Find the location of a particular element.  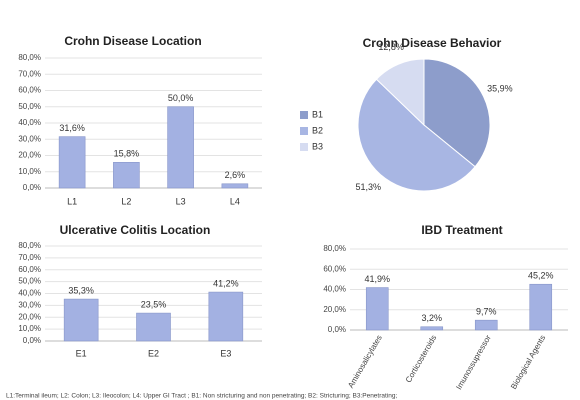

data-label: 23,5% is located at coordinates (154, 304).